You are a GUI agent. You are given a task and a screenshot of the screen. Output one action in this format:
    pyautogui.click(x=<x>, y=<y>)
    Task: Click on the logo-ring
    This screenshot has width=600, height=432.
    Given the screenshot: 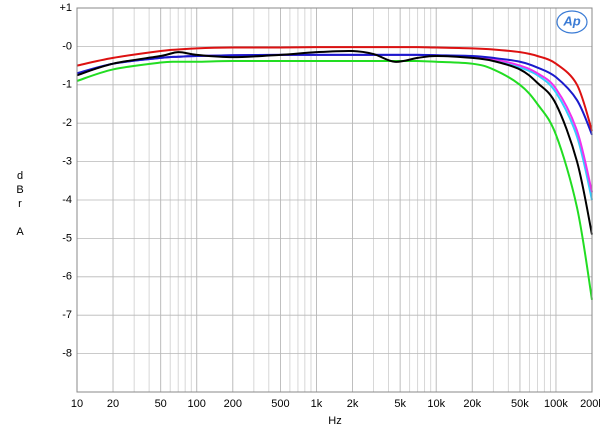 What is the action you would take?
    pyautogui.click(x=572, y=22)
    